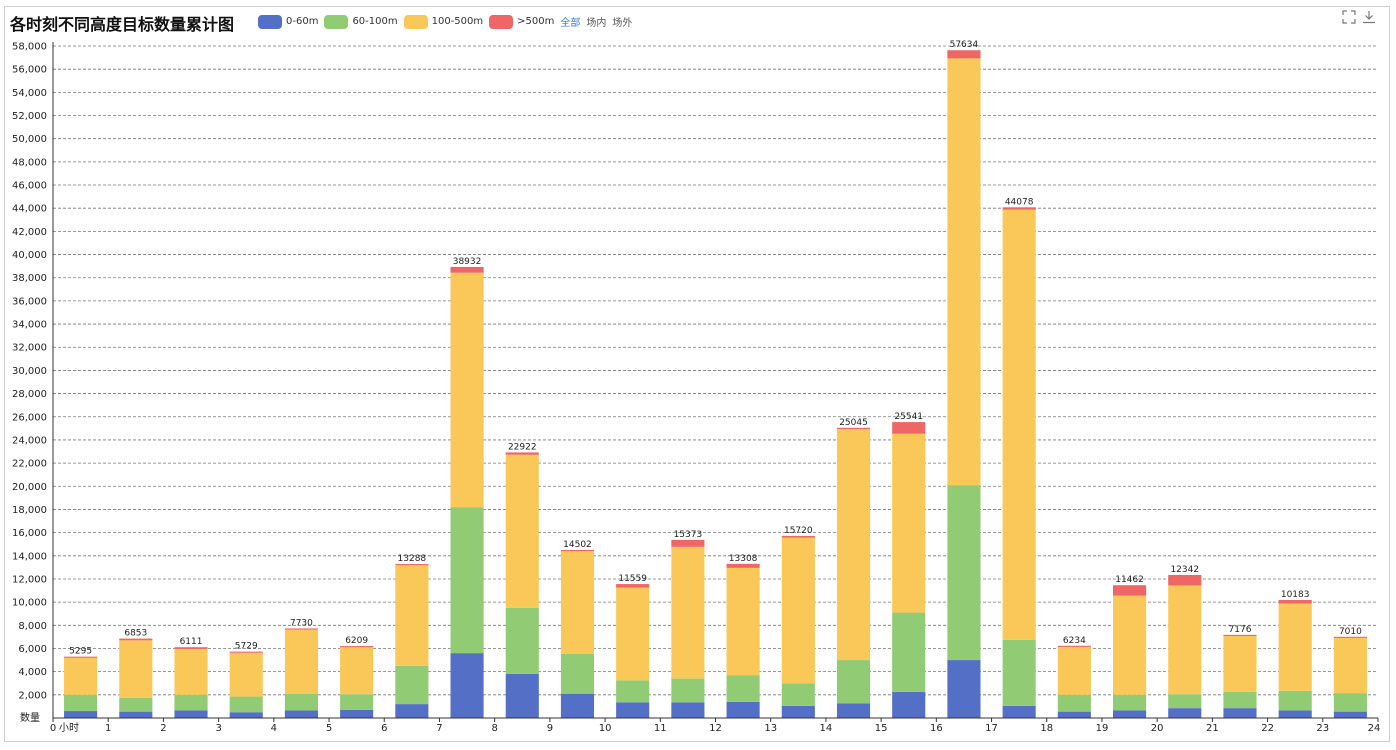 This screenshot has height=750, width=1396. What do you see at coordinates (570, 23) in the screenshot?
I see `filter-all: 全部` at bounding box center [570, 23].